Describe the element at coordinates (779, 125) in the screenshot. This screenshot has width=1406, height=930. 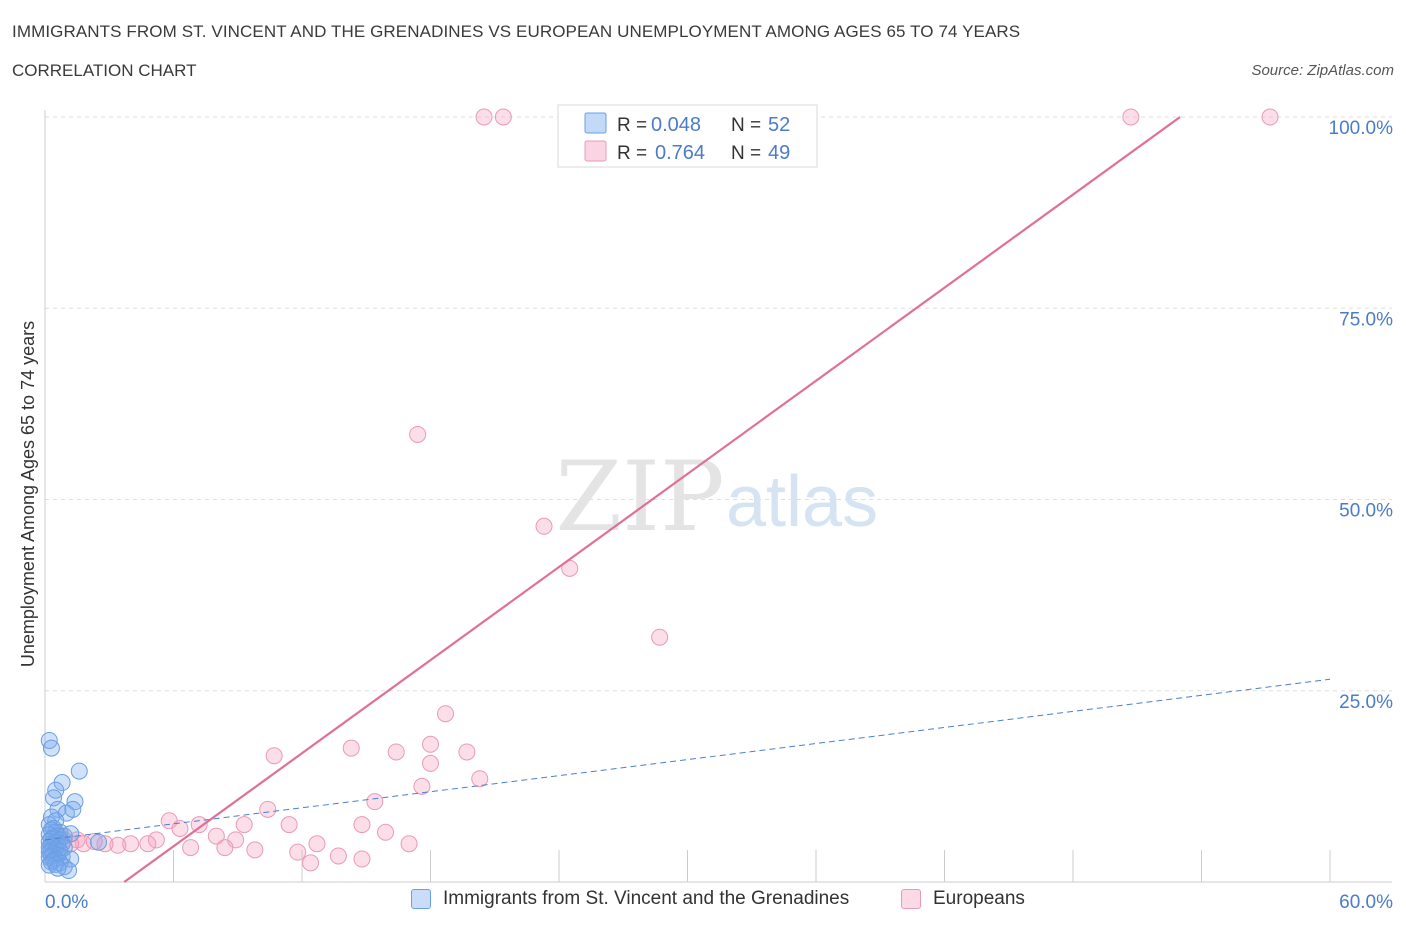
I see `legend-n-value: 52` at that location.